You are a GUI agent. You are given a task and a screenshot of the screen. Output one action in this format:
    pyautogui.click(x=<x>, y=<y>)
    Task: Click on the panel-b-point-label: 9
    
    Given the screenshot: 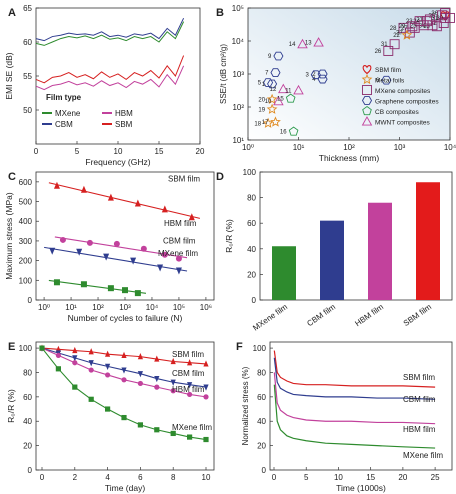 What is the action you would take?
    pyautogui.click(x=270, y=57)
    